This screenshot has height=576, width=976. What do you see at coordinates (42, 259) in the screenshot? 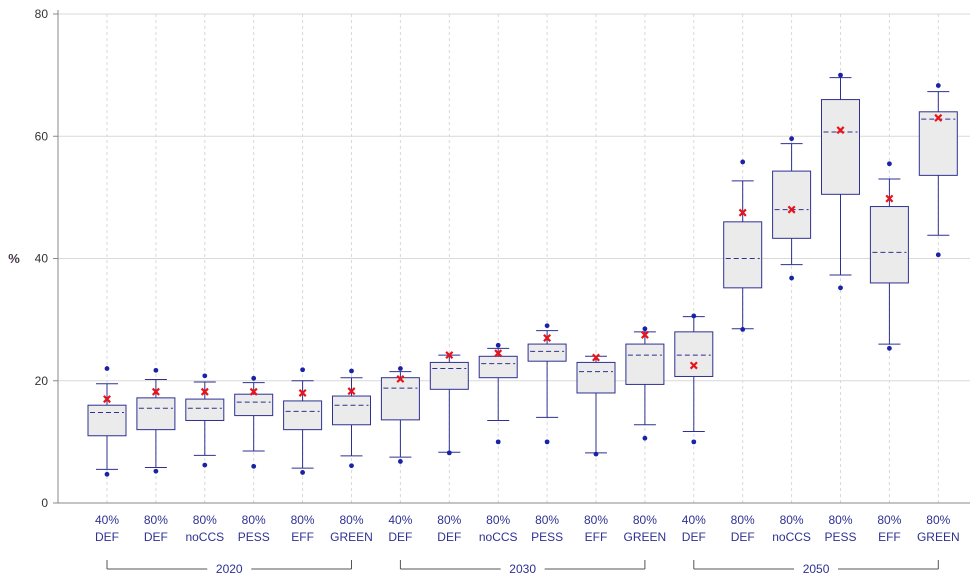
I see `y-tick-label: 40` at bounding box center [42, 259].